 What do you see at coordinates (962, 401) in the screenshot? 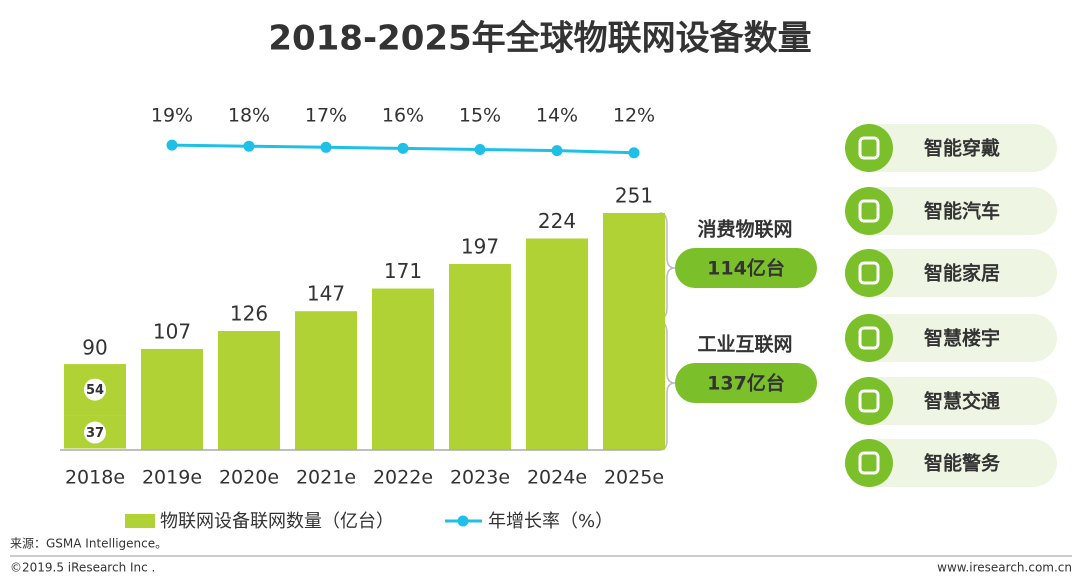
I see `sidebar-label: 智慧交通` at bounding box center [962, 401].